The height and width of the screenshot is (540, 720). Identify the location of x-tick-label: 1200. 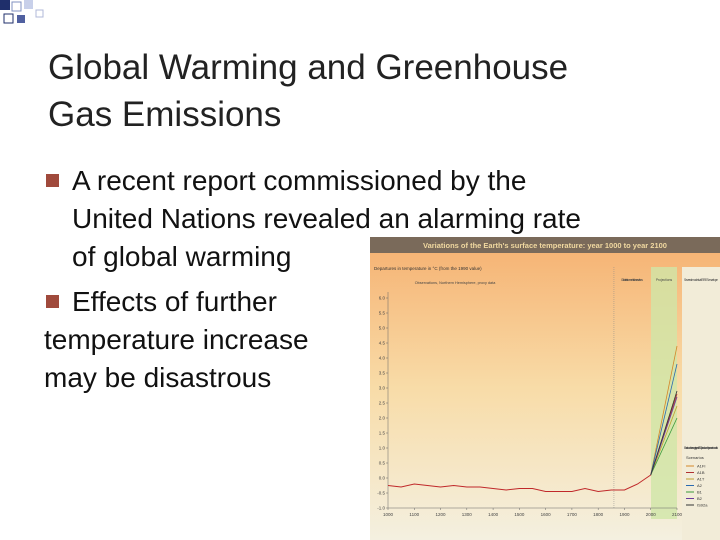
(441, 514).